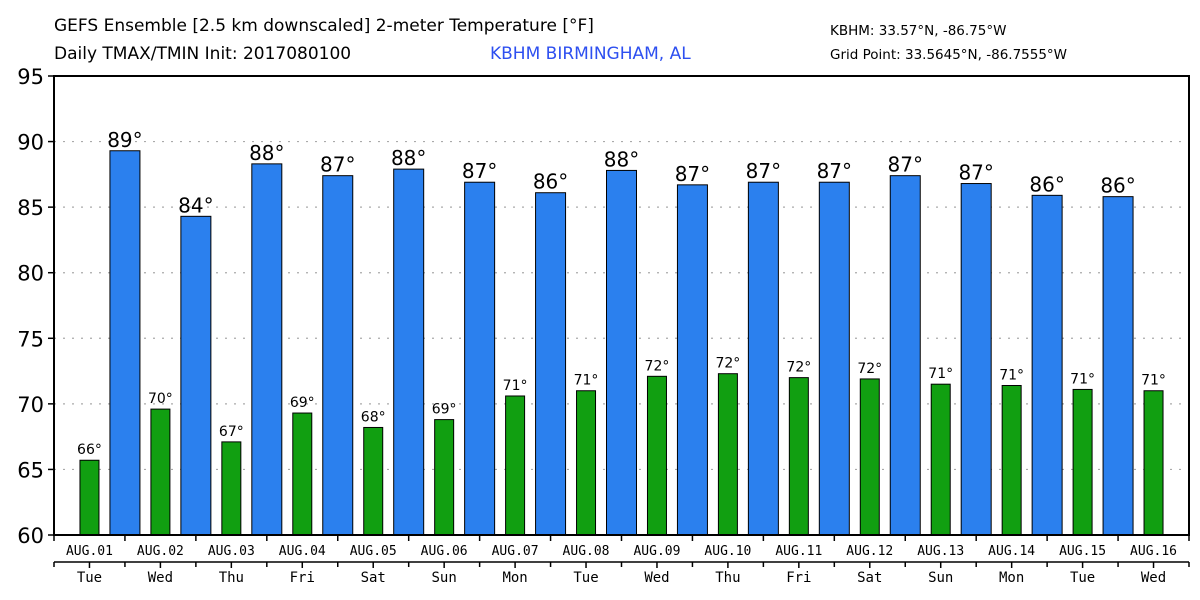  Describe the element at coordinates (1011, 551) in the screenshot. I see `x-date-label: AUG.14` at that location.